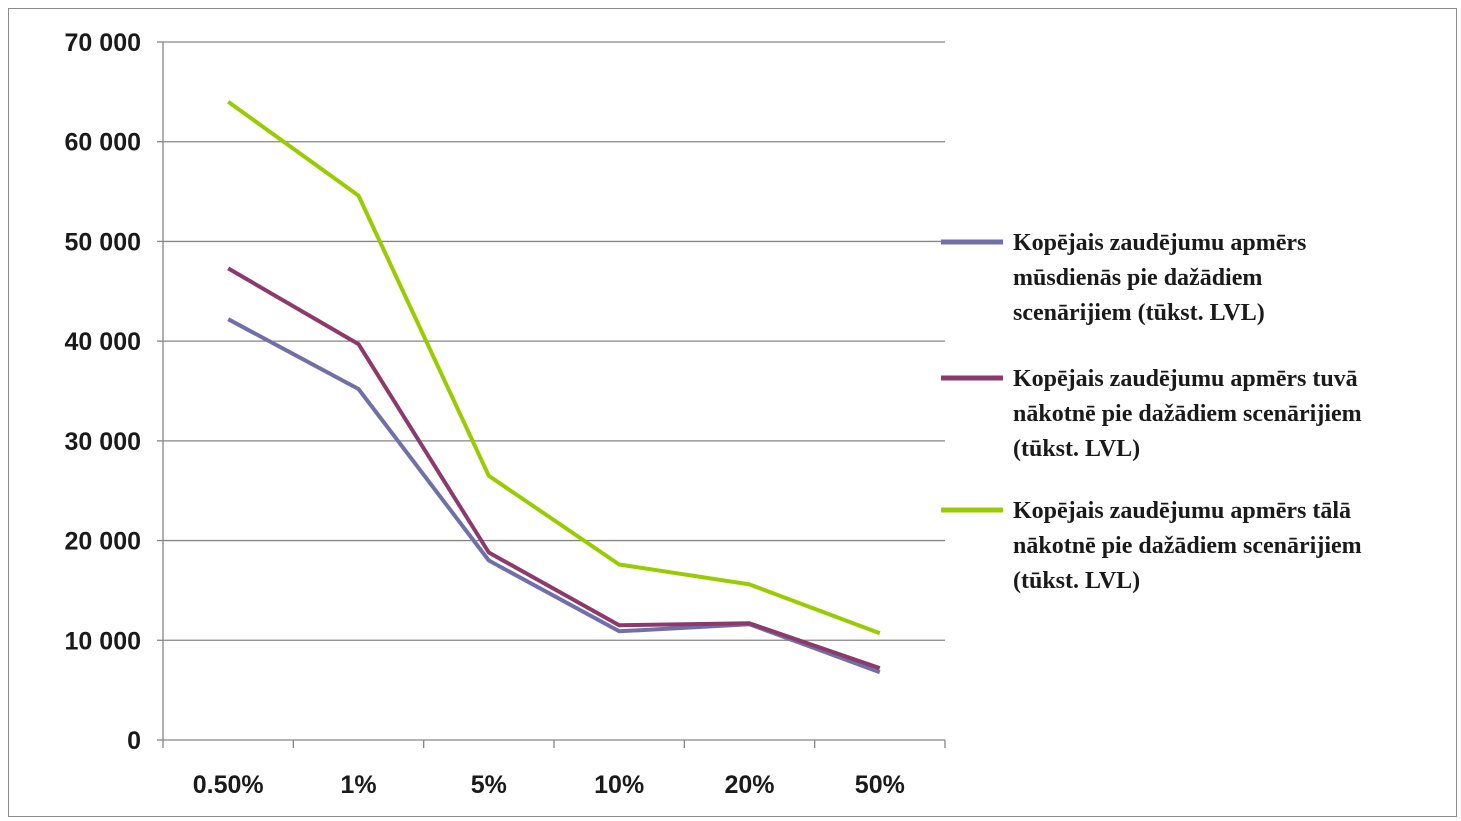 The width and height of the screenshot is (1461, 821). What do you see at coordinates (103, 542) in the screenshot?
I see `y-tick-label: 20 000` at bounding box center [103, 542].